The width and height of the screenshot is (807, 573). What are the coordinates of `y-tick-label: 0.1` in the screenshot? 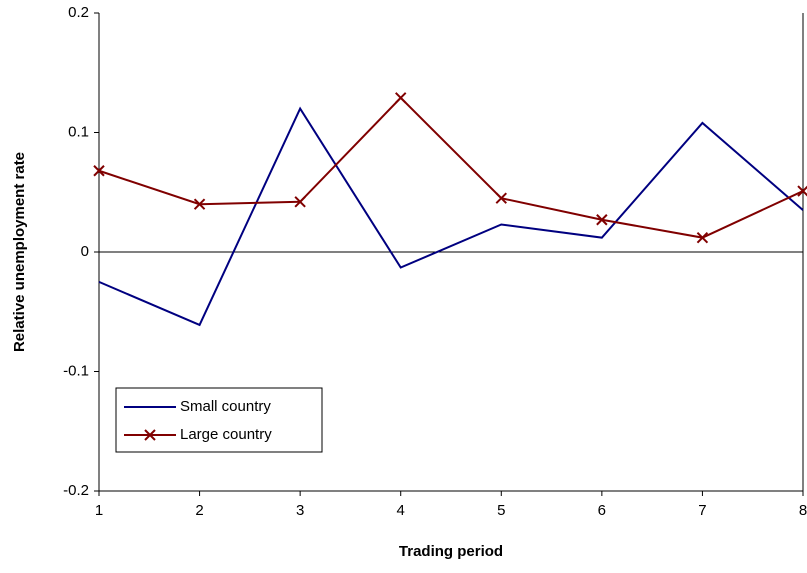 It's located at (78, 131).